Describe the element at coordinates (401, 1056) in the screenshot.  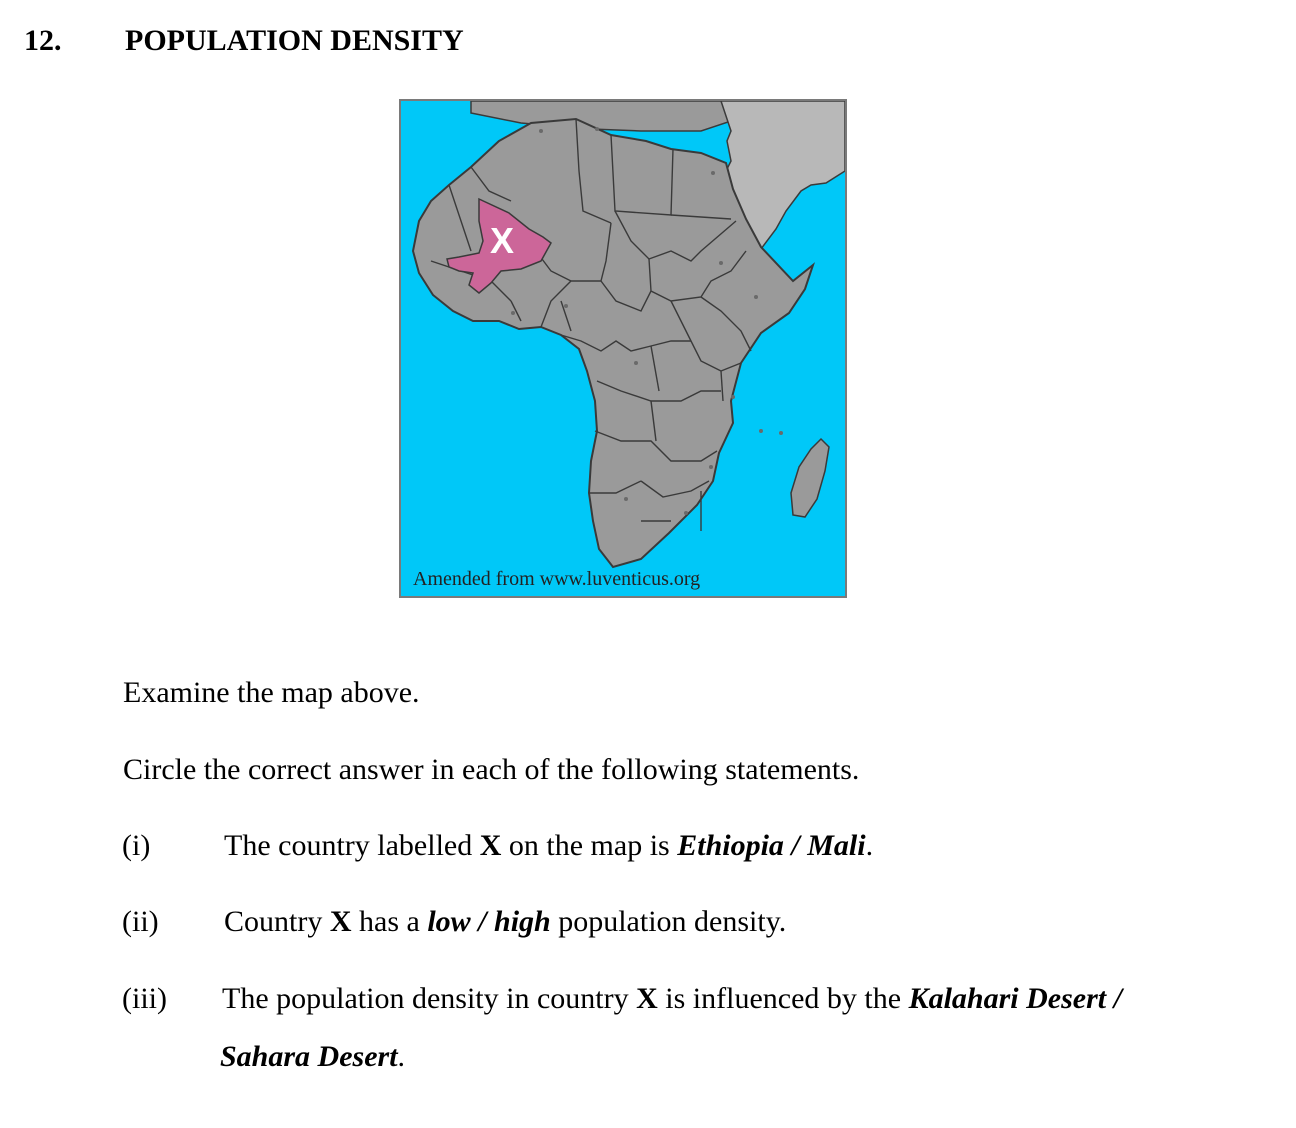
I see `statement-3-end: .` at that location.